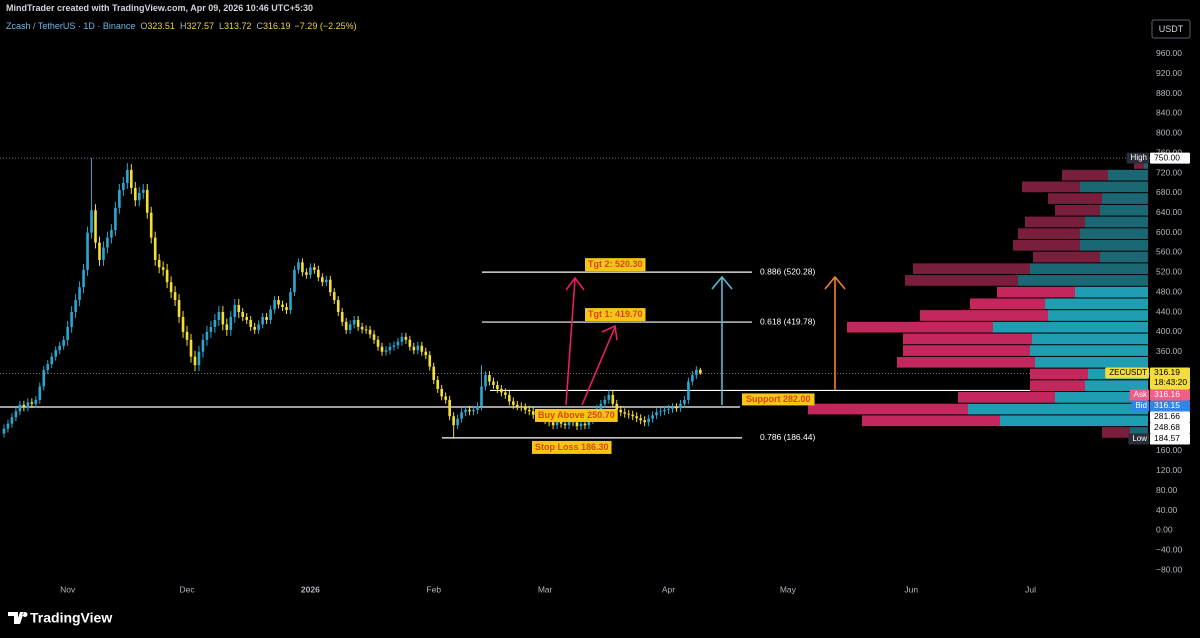  I want to click on price-tag: Ask, so click(1141, 394).